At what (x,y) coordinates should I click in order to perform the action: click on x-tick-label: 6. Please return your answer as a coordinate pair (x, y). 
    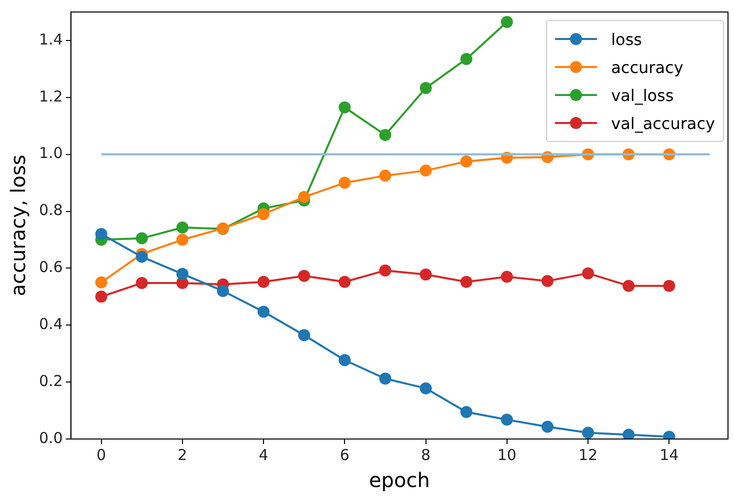
    Looking at the image, I should click on (345, 455).